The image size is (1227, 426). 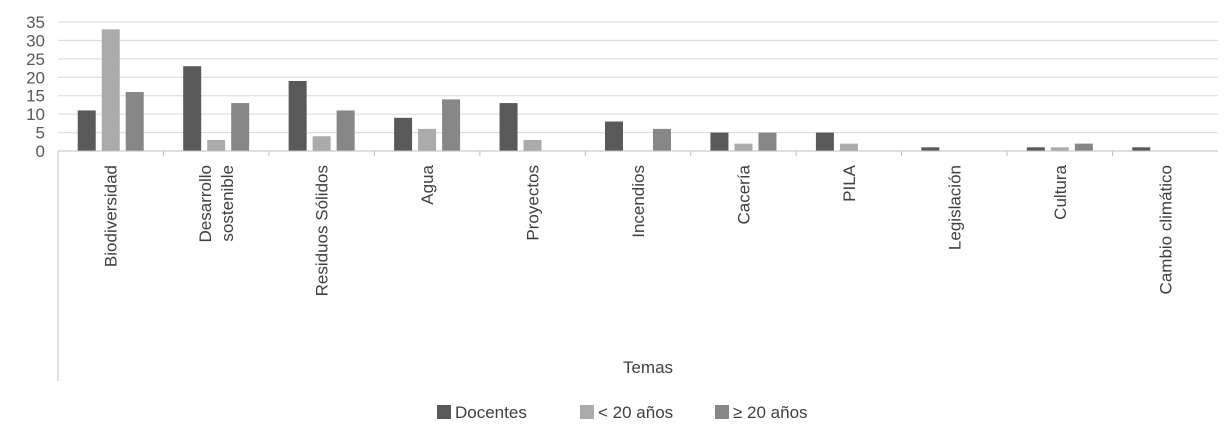 What do you see at coordinates (1165, 229) in the screenshot?
I see `x-tick-label: Cambio climático` at bounding box center [1165, 229].